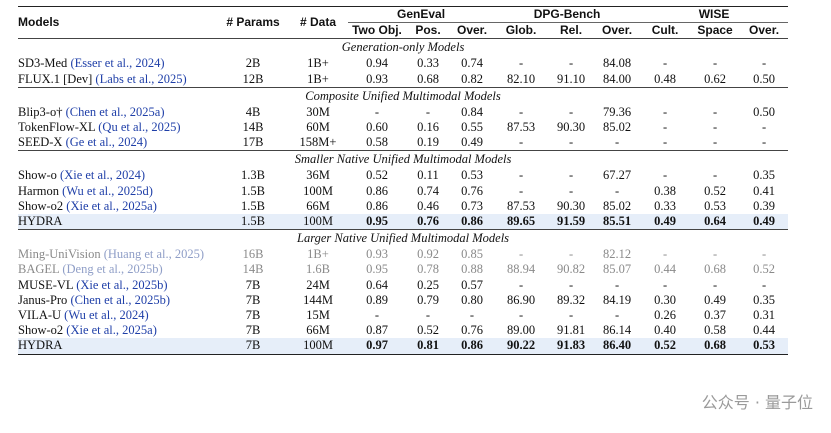  Describe the element at coordinates (318, 330) in the screenshot. I see `data-cell: 66M` at that location.